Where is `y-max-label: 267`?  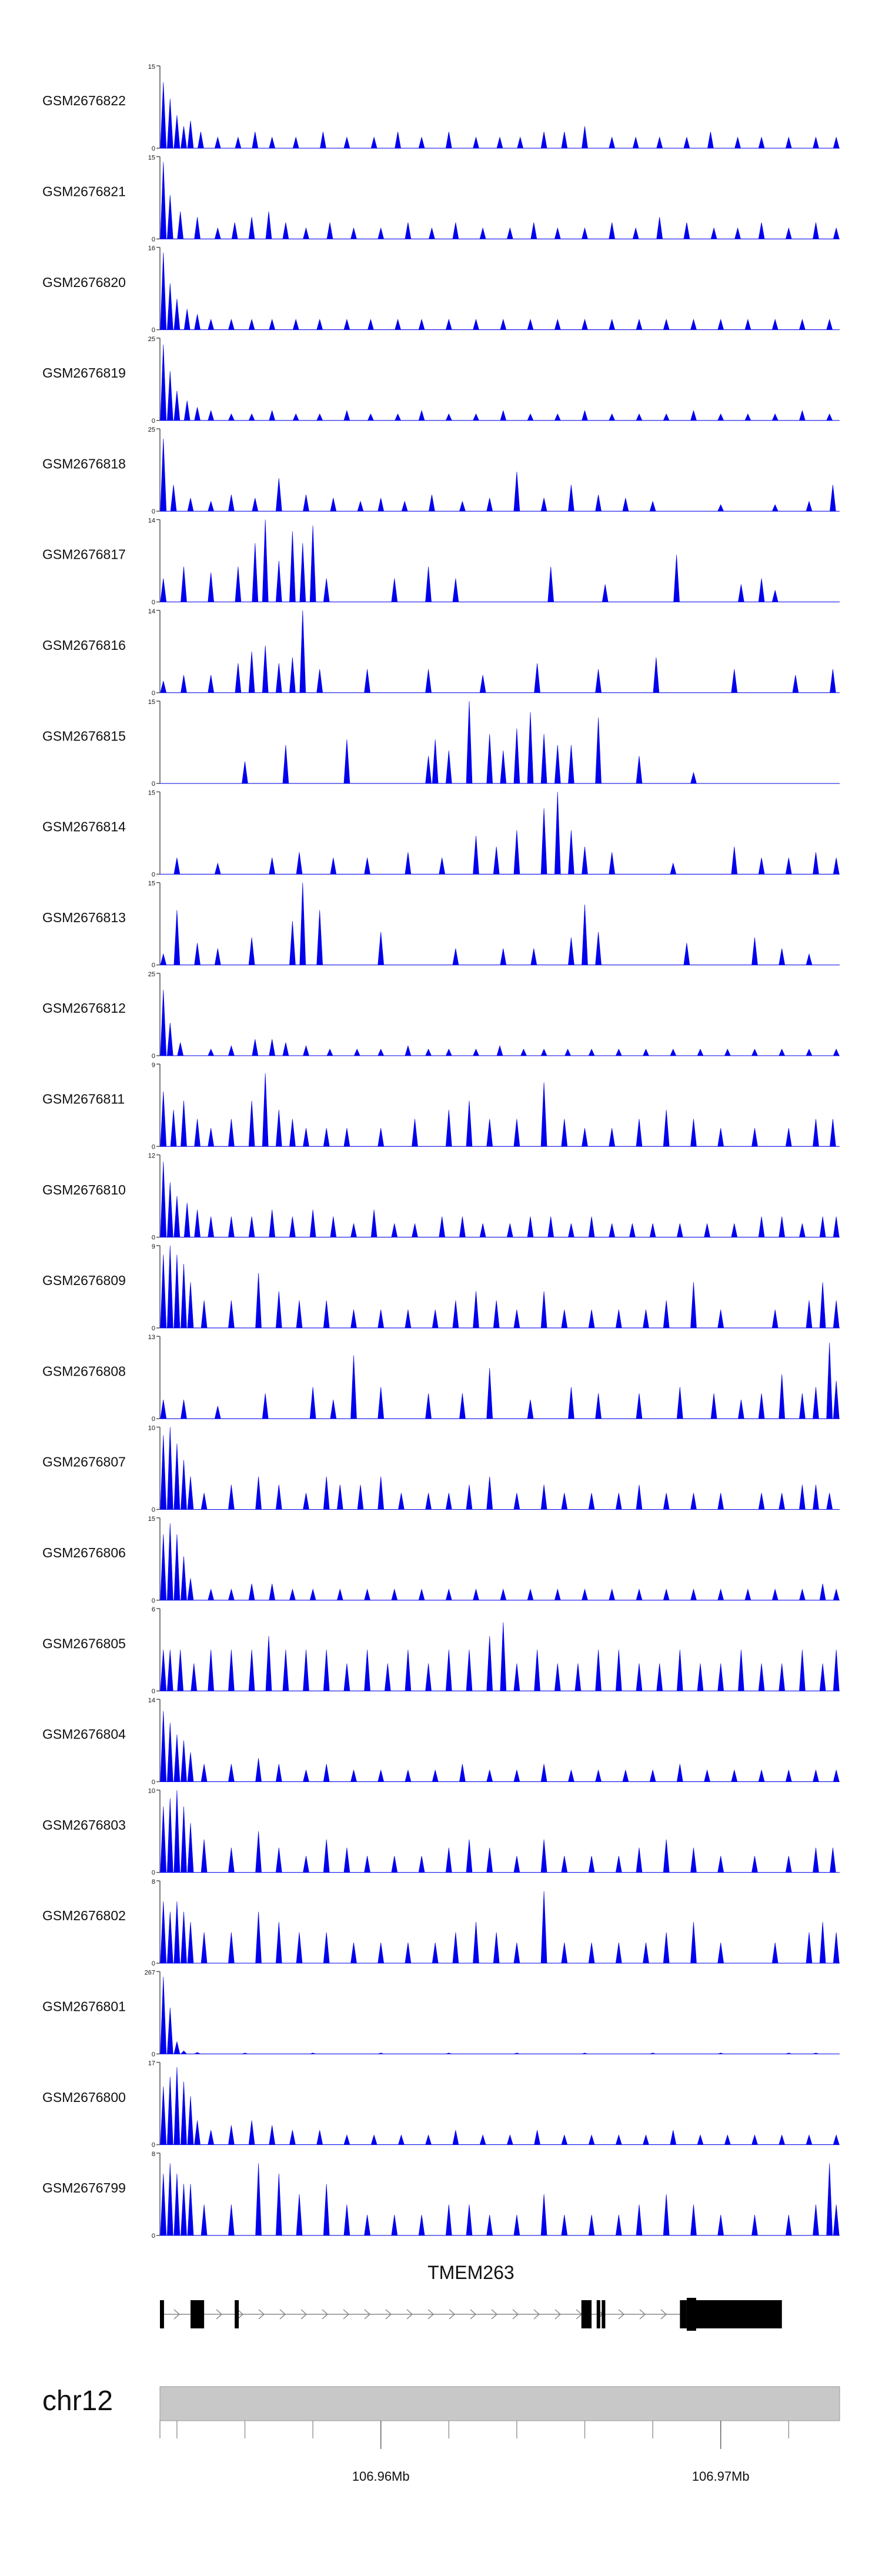 y-max-label: 267 is located at coordinates (150, 1972).